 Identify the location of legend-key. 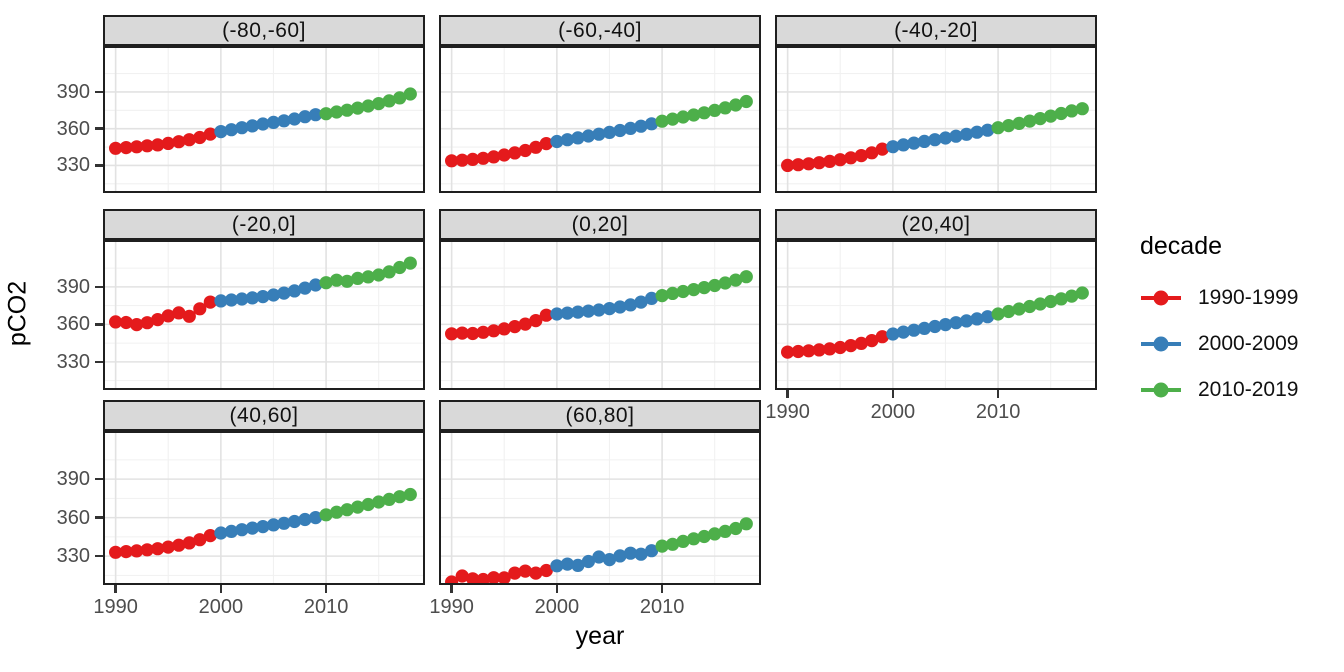
(1161, 390).